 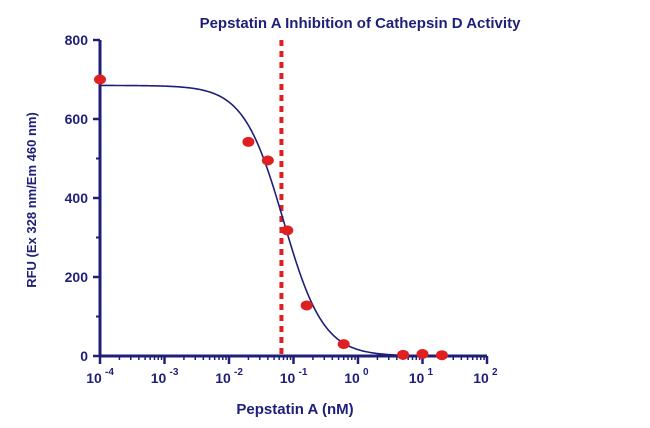 I want to click on x-tick-exponent: -4, so click(x=109, y=372).